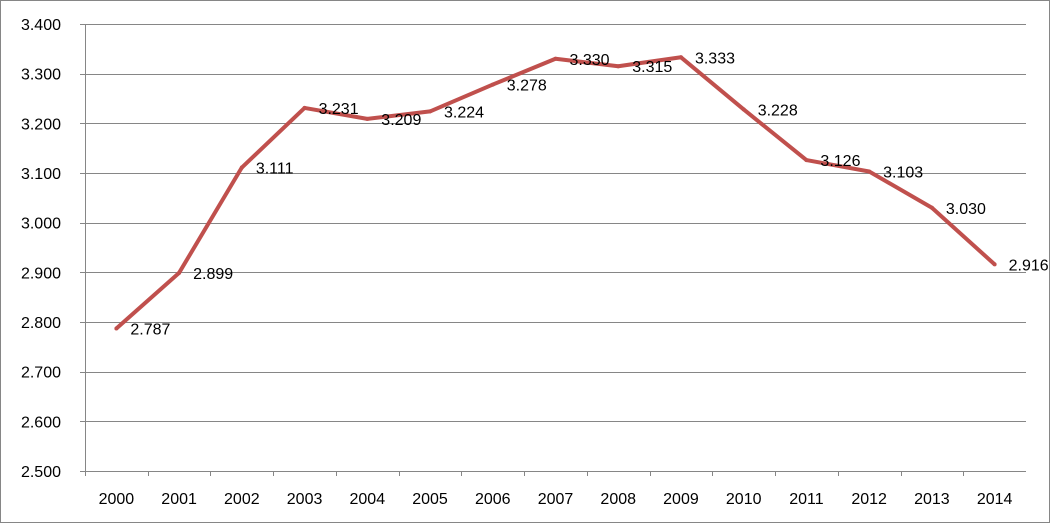  Describe the element at coordinates (41, 75) in the screenshot. I see `y-tick-label: 3.300` at that location.